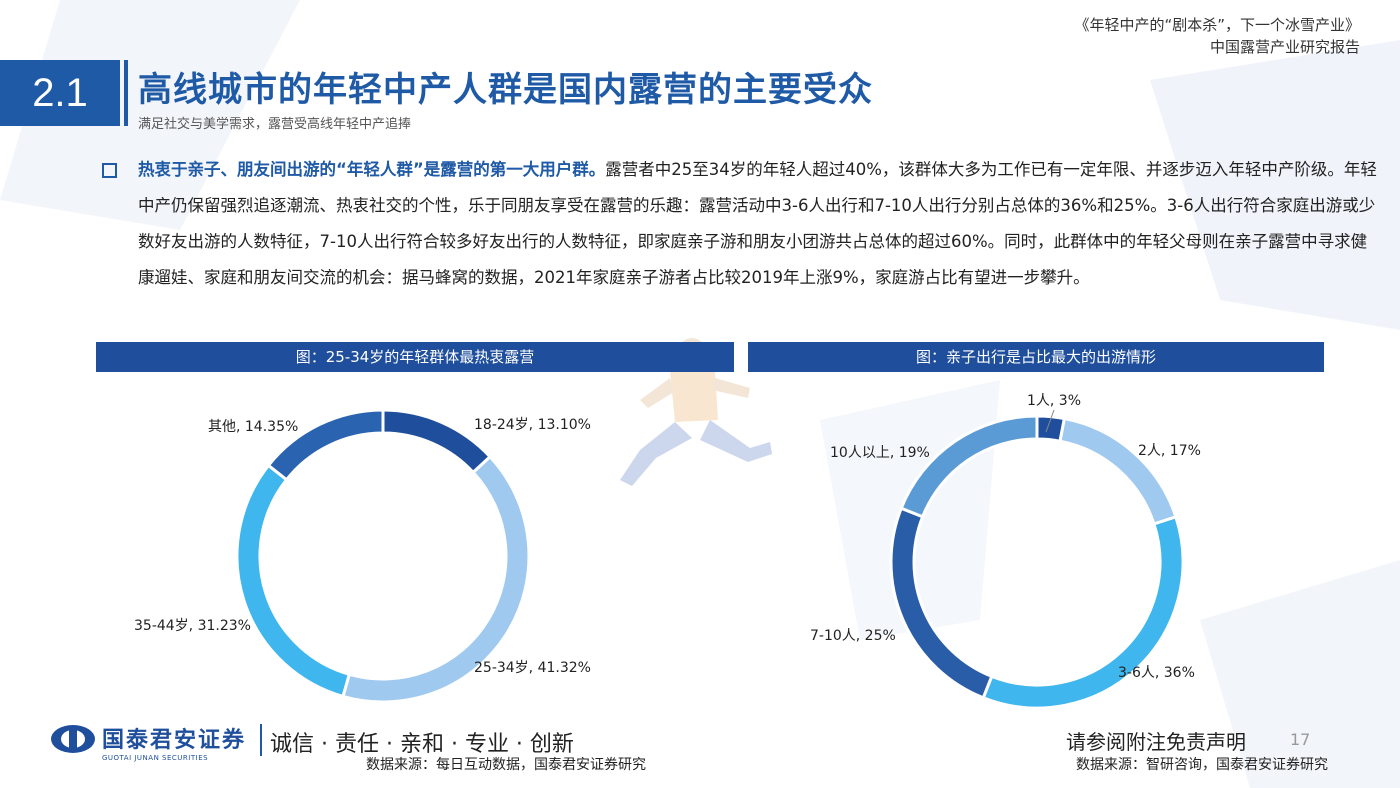 The height and width of the screenshot is (788, 1400). Describe the element at coordinates (1156, 742) in the screenshot. I see `disclaimer-link: 请参阅附注免责声明` at that location.